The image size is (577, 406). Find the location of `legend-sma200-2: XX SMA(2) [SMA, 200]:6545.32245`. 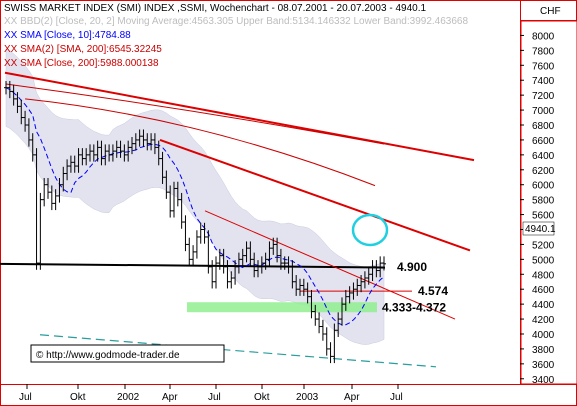

legend-sma200-2: XX SMA(2) [SMA, 200]:6545.32245 is located at coordinates (83, 49).